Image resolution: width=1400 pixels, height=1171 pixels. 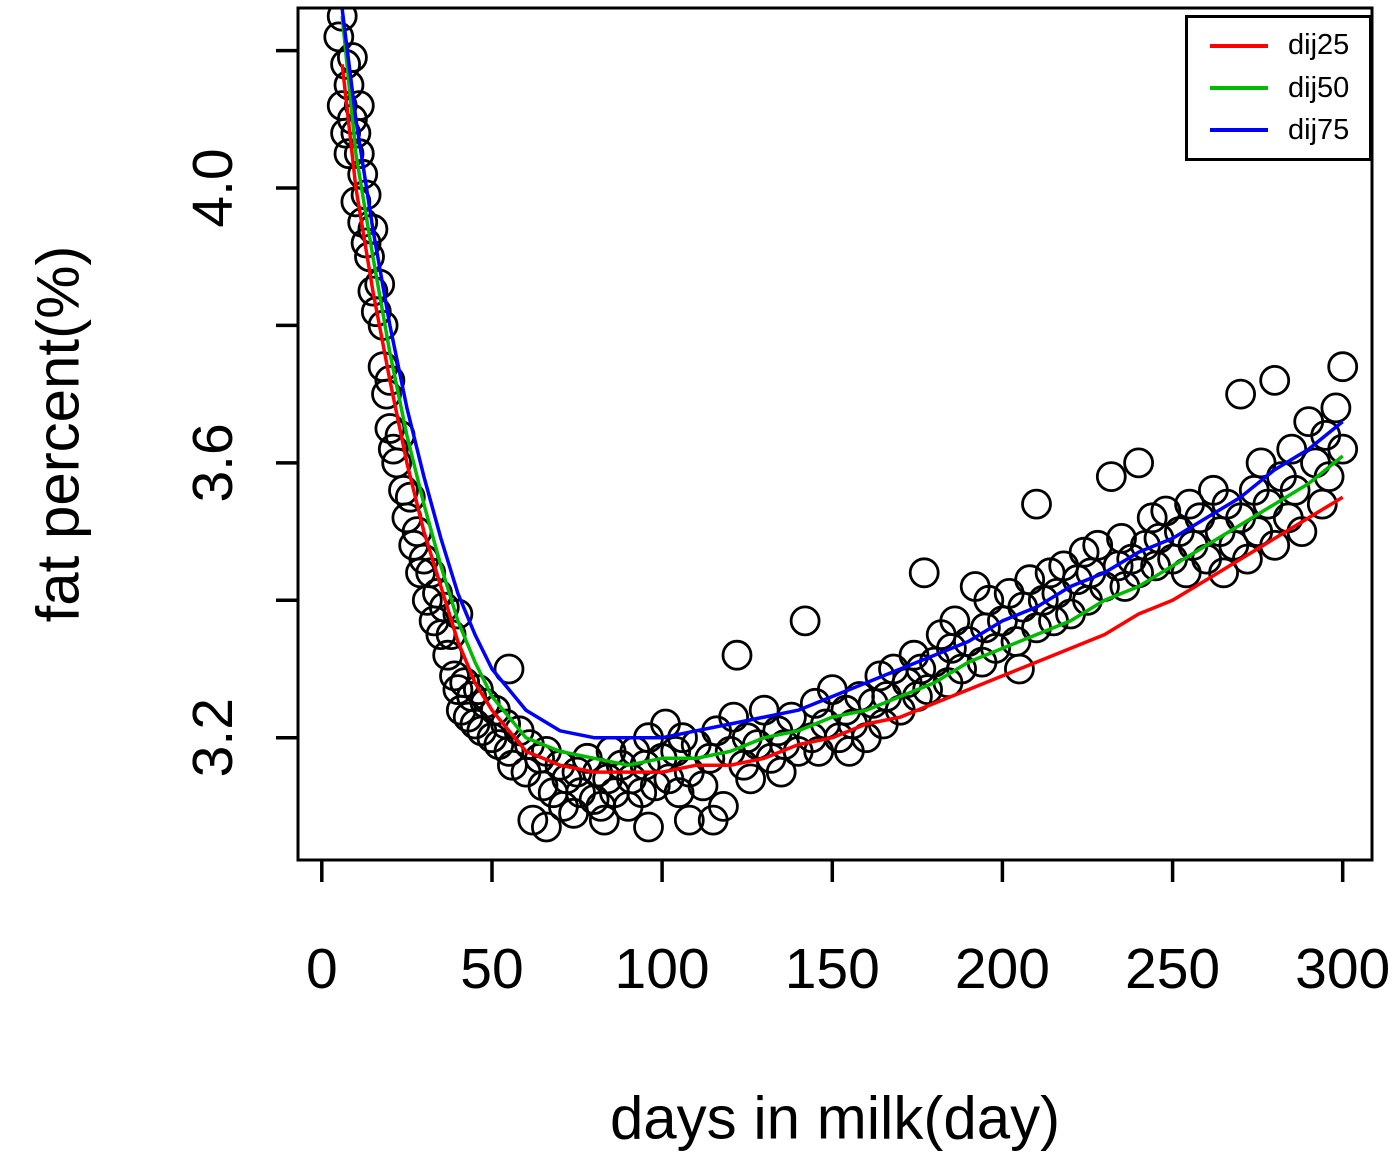 I want to click on x-tick-label: 100, so click(x=662, y=969).